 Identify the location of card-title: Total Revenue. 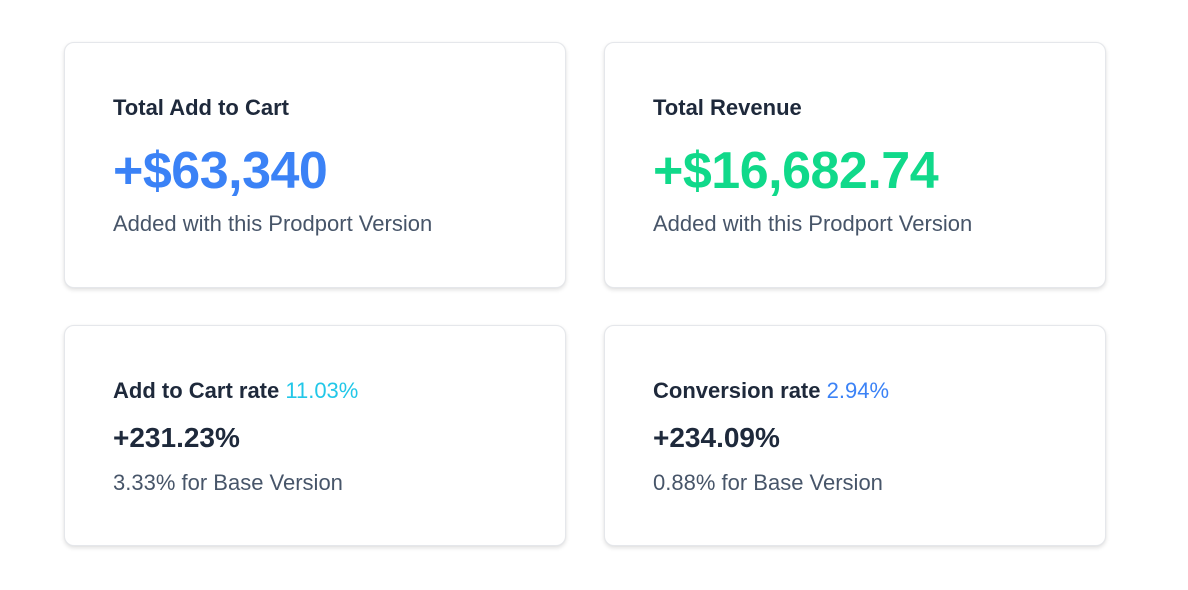
(727, 107).